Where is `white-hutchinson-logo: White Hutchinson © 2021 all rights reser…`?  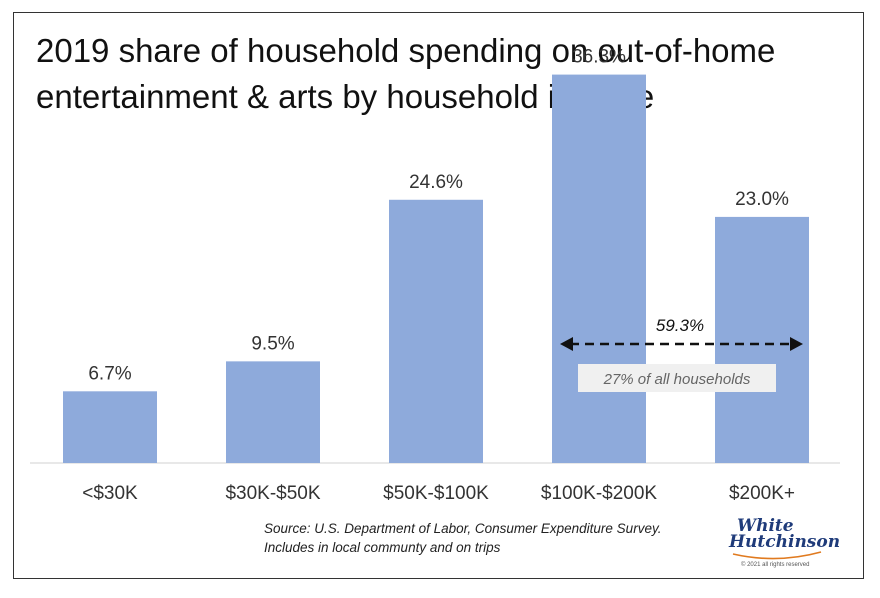
white-hutchinson-logo: White Hutchinson © 2021 all rights reser… is located at coordinates (783, 544).